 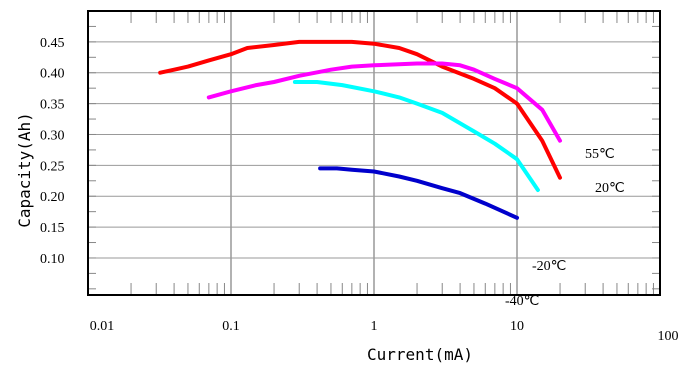 What do you see at coordinates (610, 188) in the screenshot?
I see `series-label-0: 20℃` at bounding box center [610, 188].